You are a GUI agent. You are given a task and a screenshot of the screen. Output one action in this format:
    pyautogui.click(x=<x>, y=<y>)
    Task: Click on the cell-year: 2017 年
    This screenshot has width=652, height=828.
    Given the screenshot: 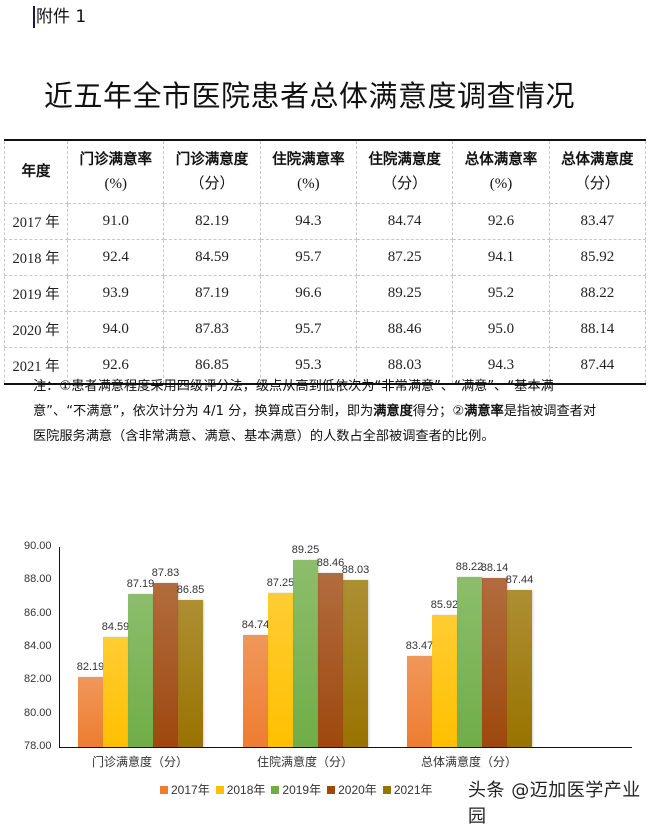 What is the action you would take?
    pyautogui.click(x=36, y=221)
    